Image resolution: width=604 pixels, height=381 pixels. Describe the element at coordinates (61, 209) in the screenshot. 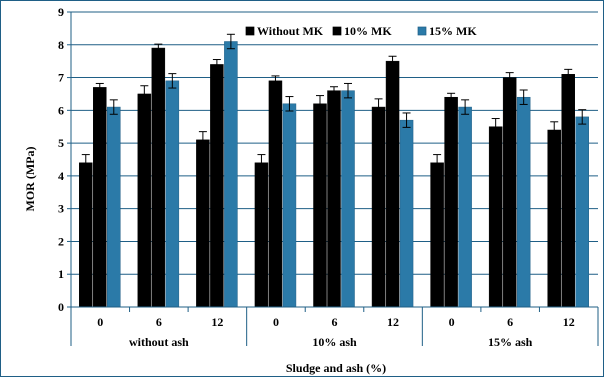

I see `y-tick-label: 3` at that location.